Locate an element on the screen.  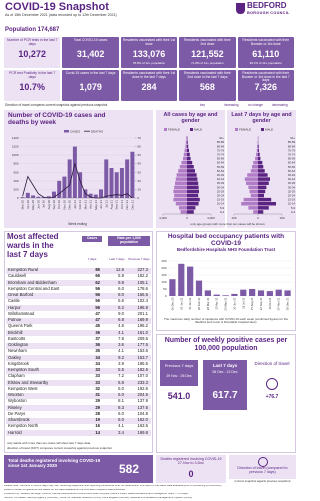
line is located at coordinates (77, 180).